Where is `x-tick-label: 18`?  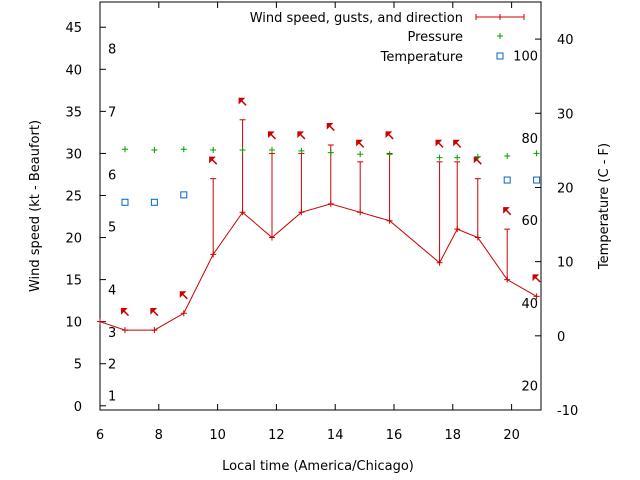
x-tick-label: 18 is located at coordinates (453, 435).